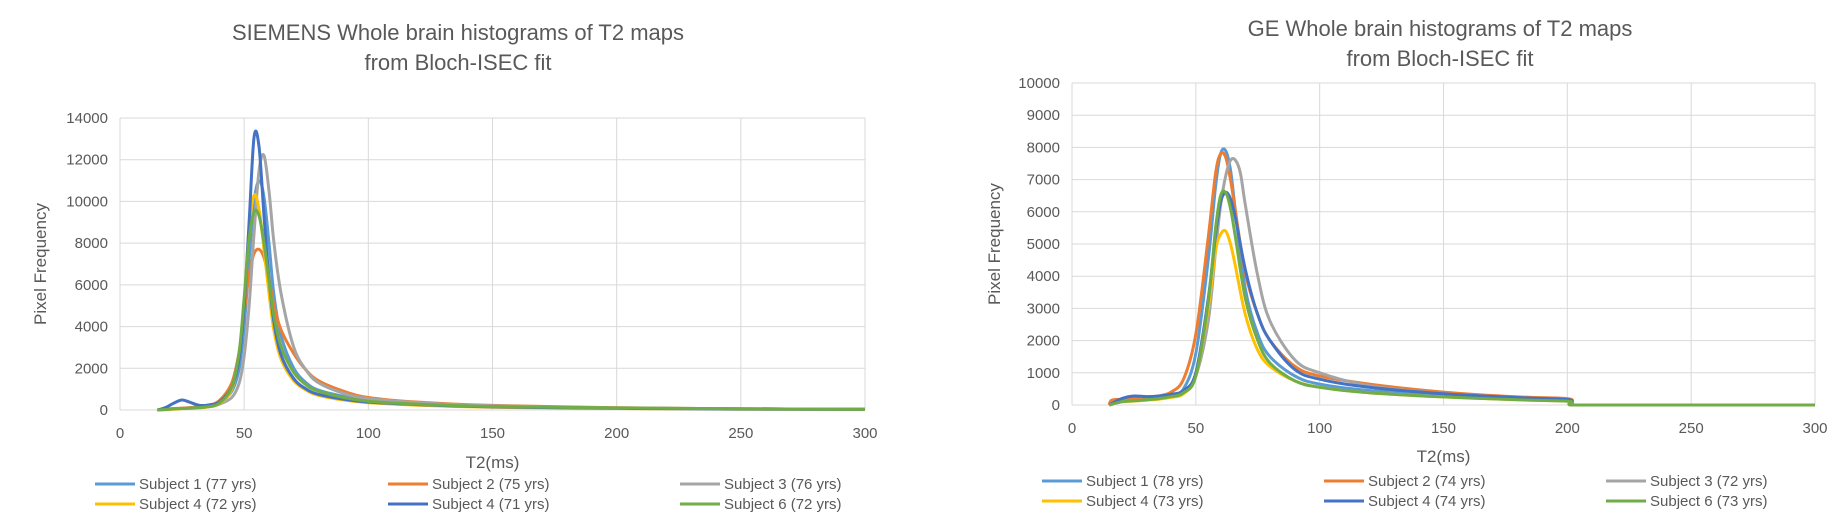  Describe the element at coordinates (740, 433) in the screenshot. I see `siemens-x-tick-label: 250` at that location.